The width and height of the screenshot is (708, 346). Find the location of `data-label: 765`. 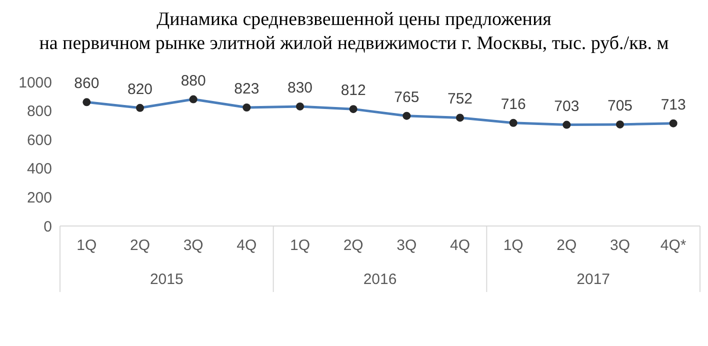

data-label: 765 is located at coordinates (407, 97).